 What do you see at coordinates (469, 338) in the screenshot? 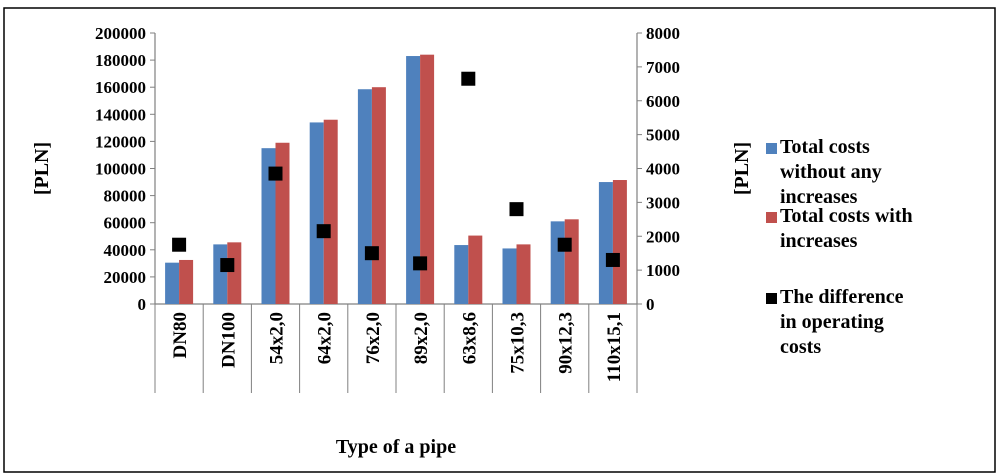
I see `x-category-label: 63x8,6` at bounding box center [469, 338].